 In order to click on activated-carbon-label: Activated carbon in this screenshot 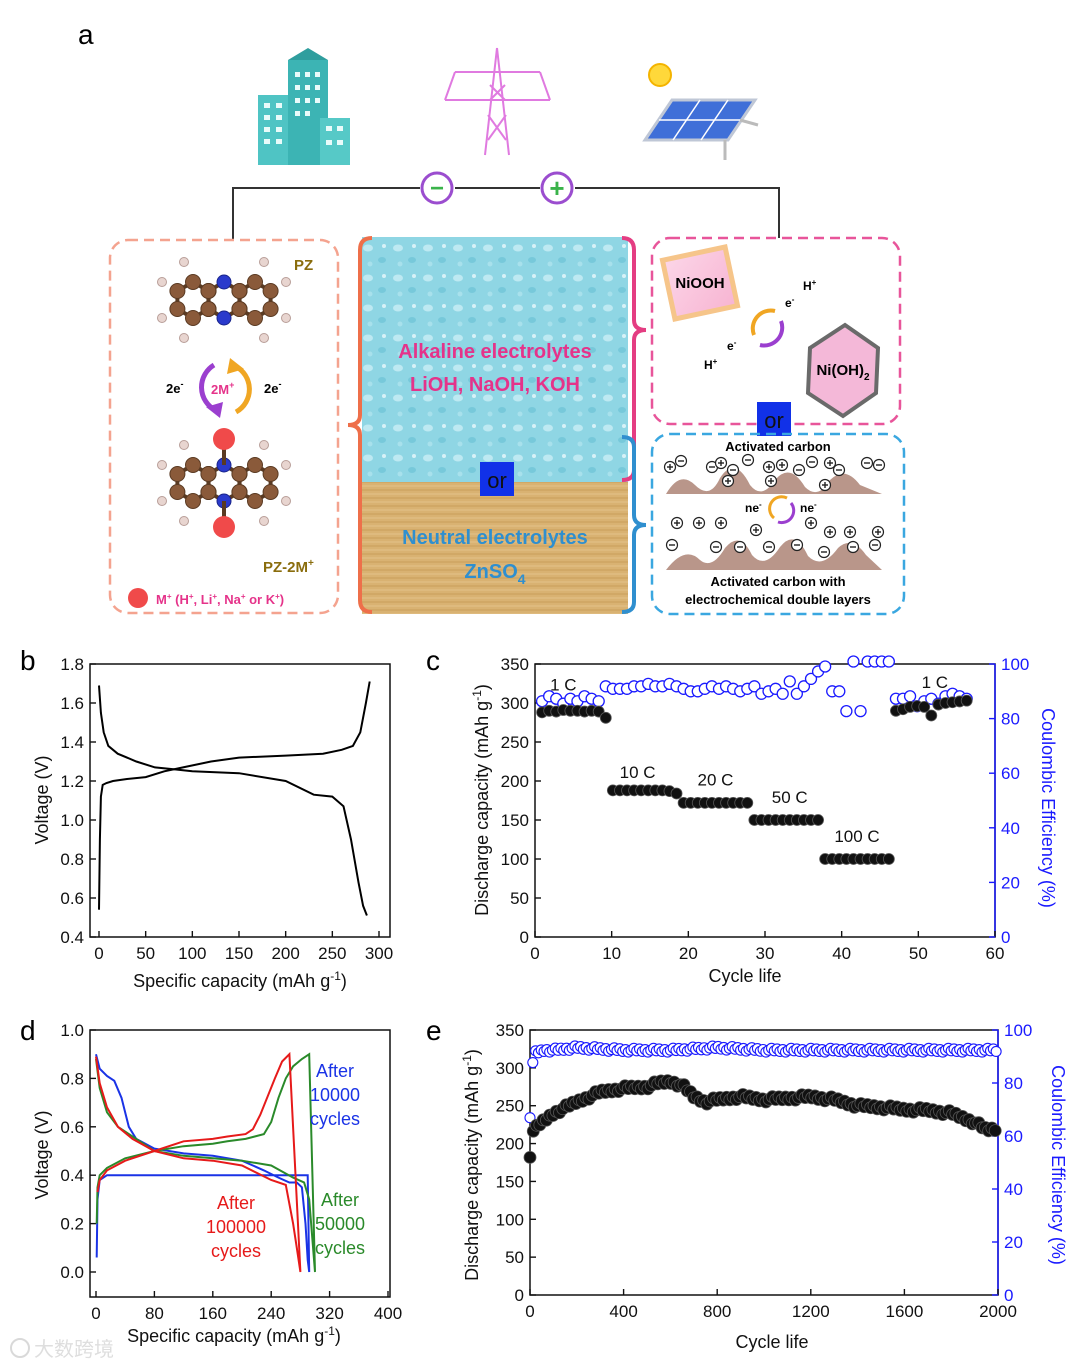, I will do `click(778, 446)`.